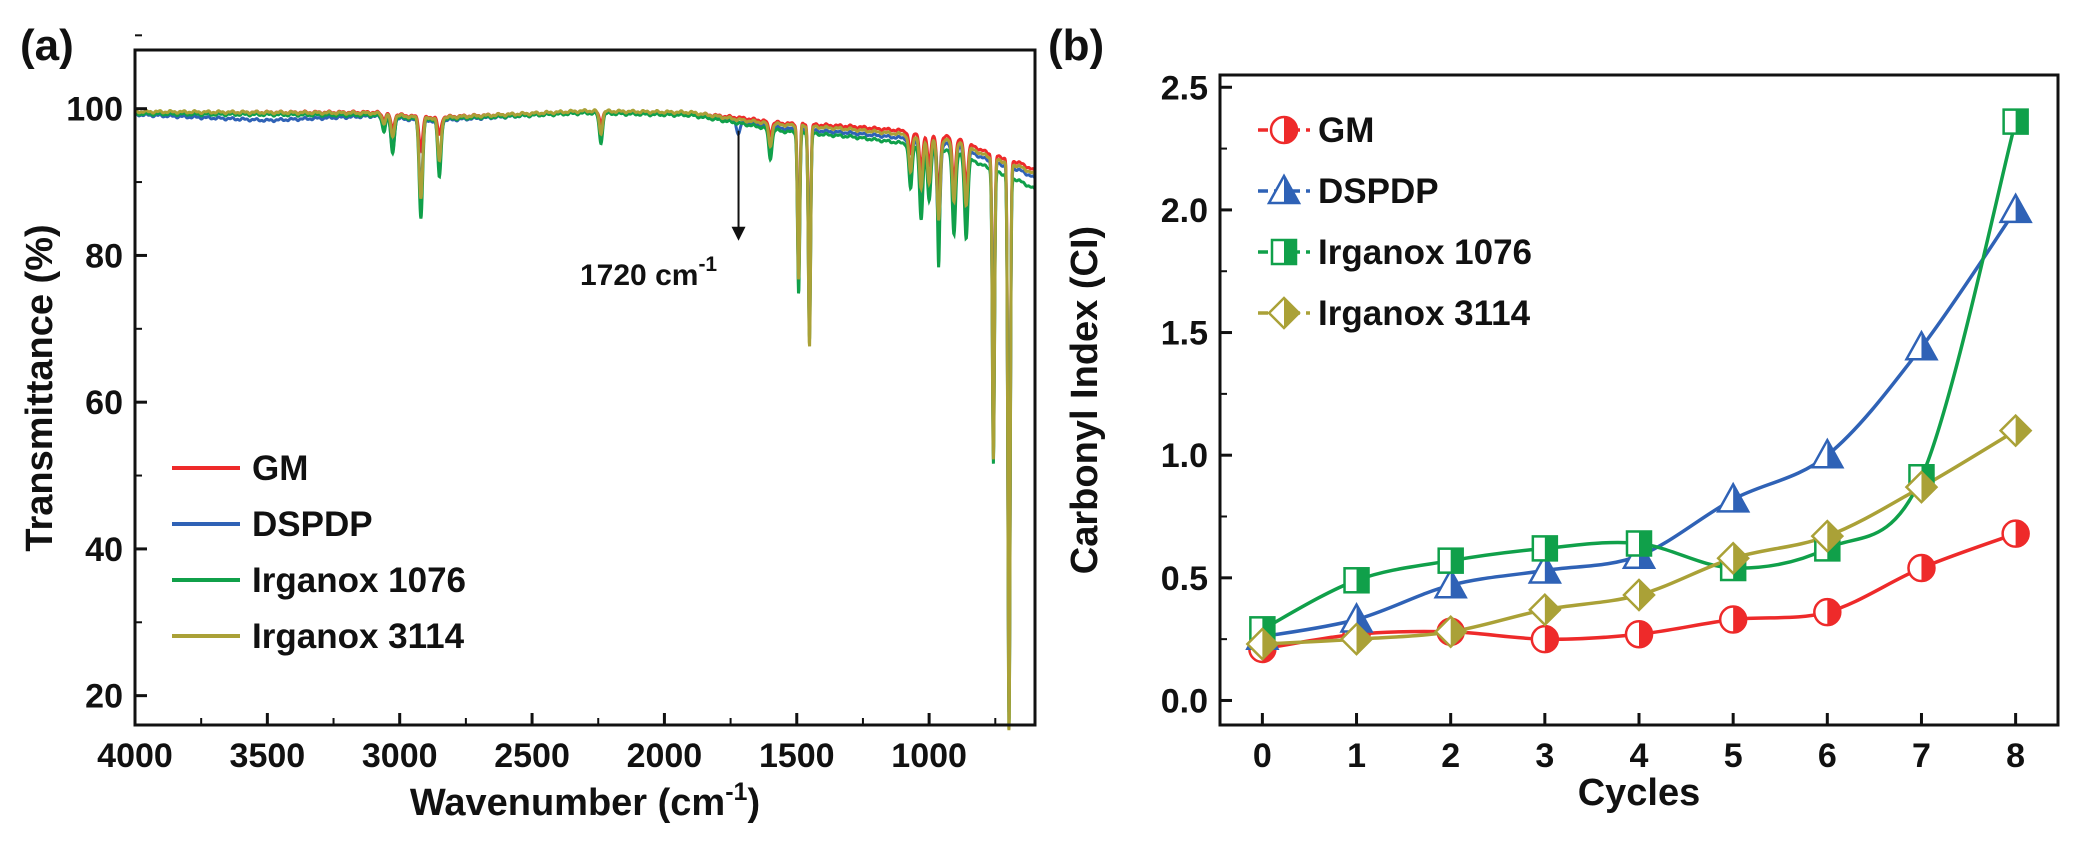 The width and height of the screenshot is (2079, 847). What do you see at coordinates (736, 792) in the screenshot?
I see `x-axis-title-sup: -1` at bounding box center [736, 792].